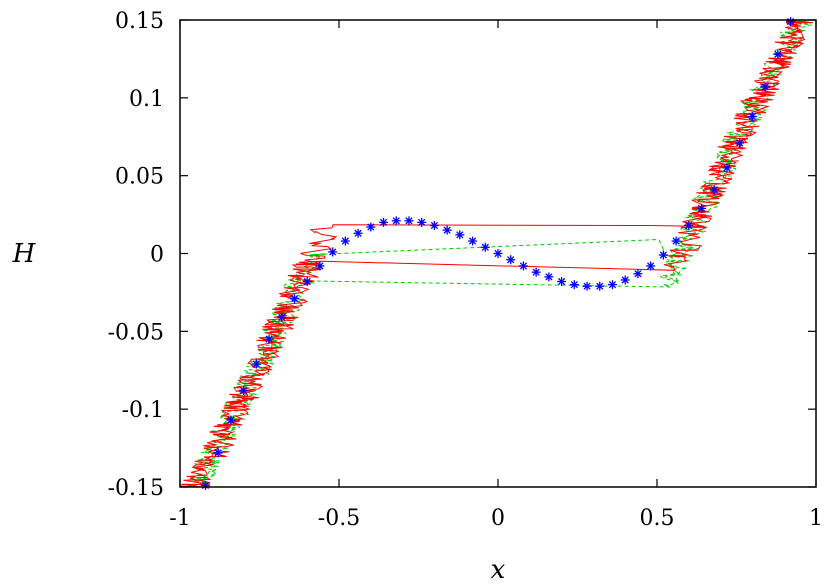  What do you see at coordinates (498, 569) in the screenshot?
I see `x-axis-label: x` at bounding box center [498, 569].